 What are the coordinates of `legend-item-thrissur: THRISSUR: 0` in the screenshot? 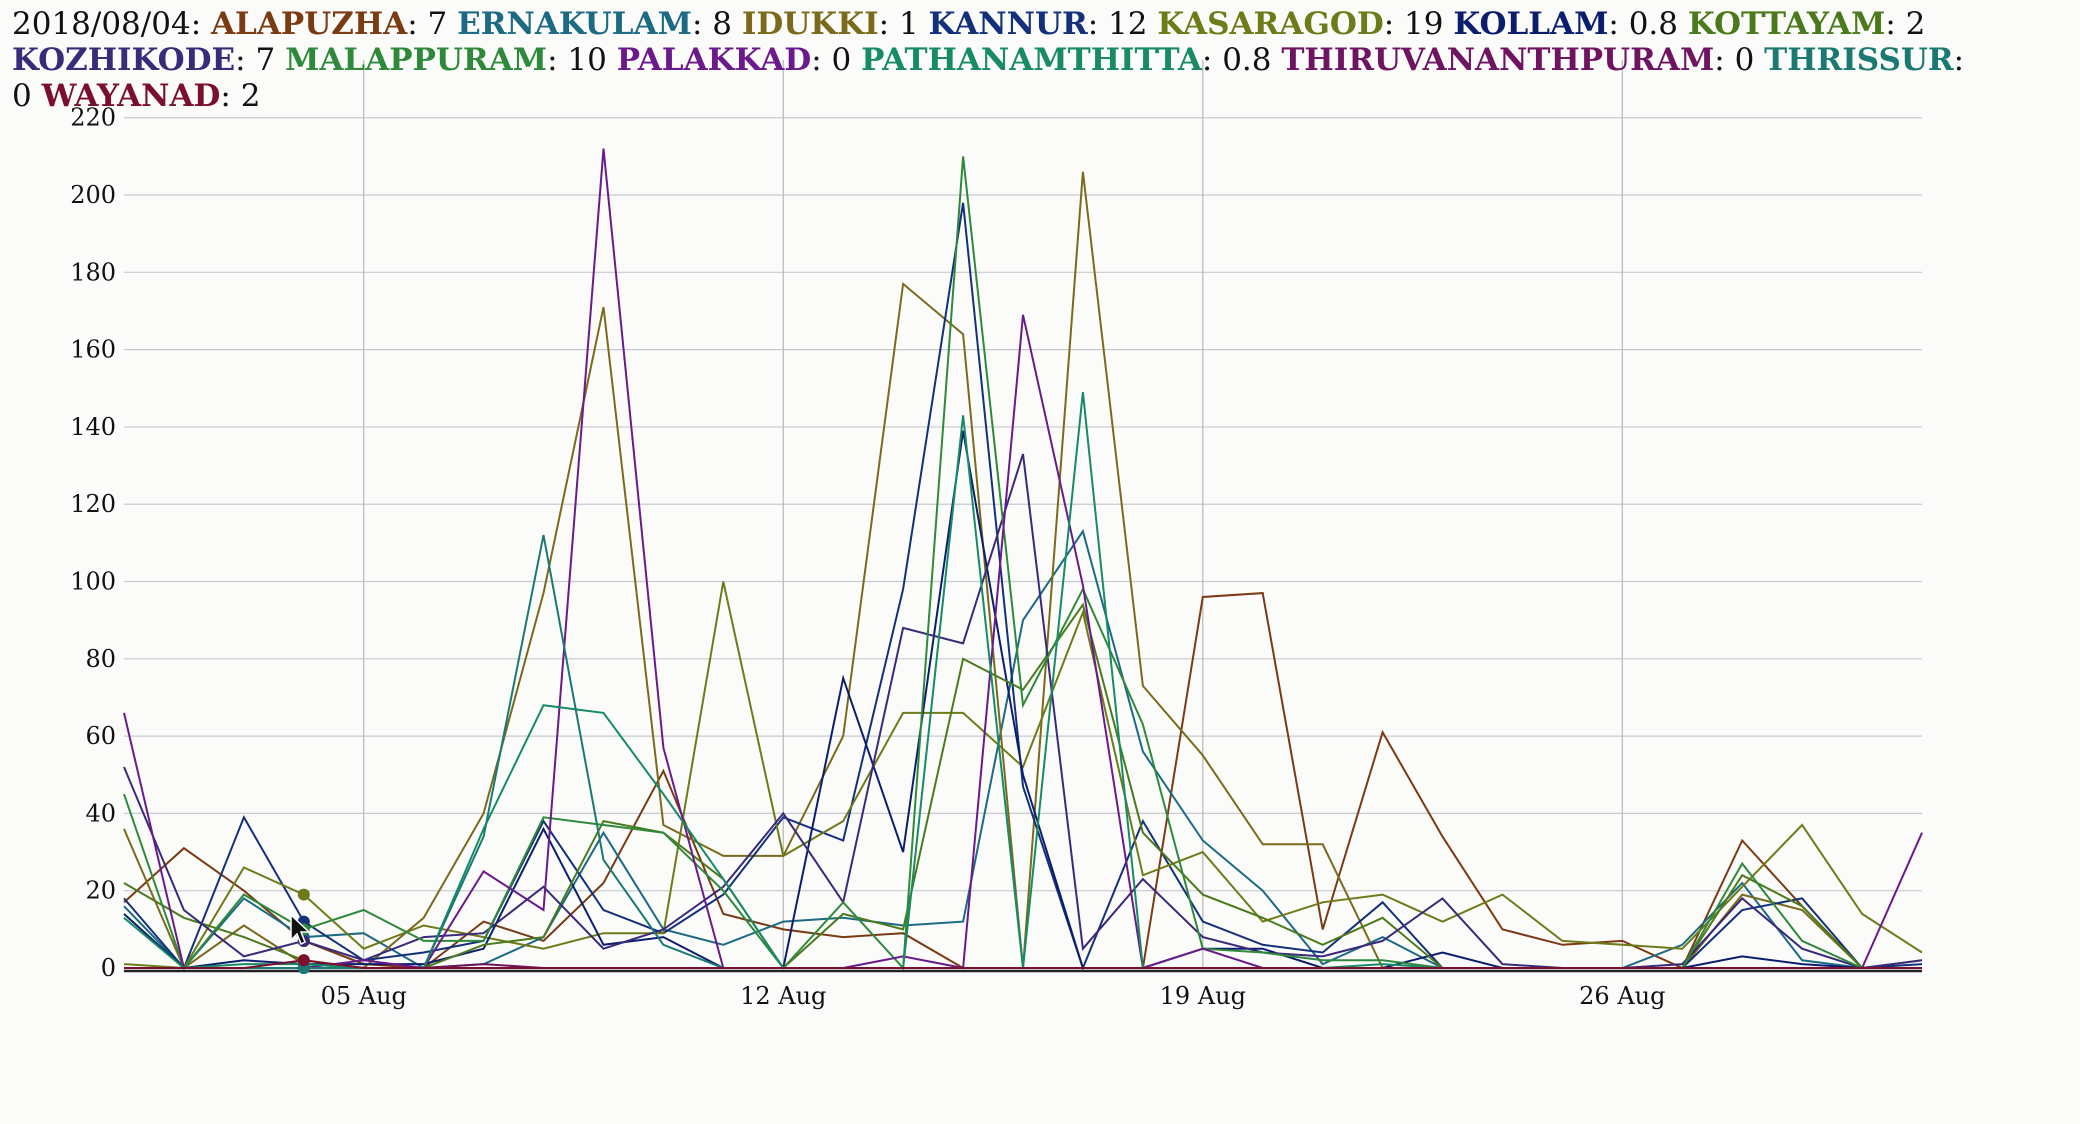 It's located at (988, 78).